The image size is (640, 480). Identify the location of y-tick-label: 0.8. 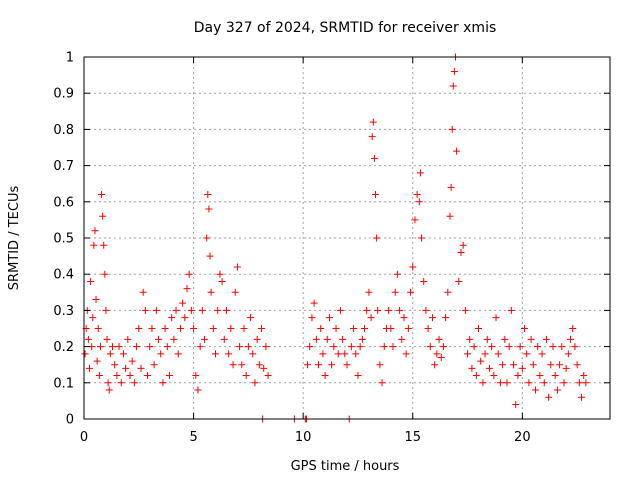
(63, 130).